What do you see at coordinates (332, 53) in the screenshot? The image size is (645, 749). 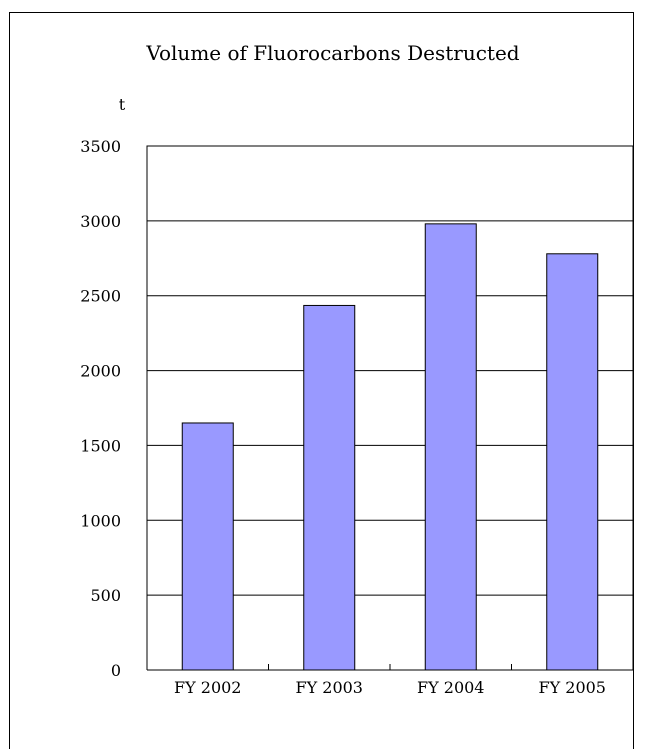 I see `chart-title: Volume of Fluorocarbons Destructed` at bounding box center [332, 53].